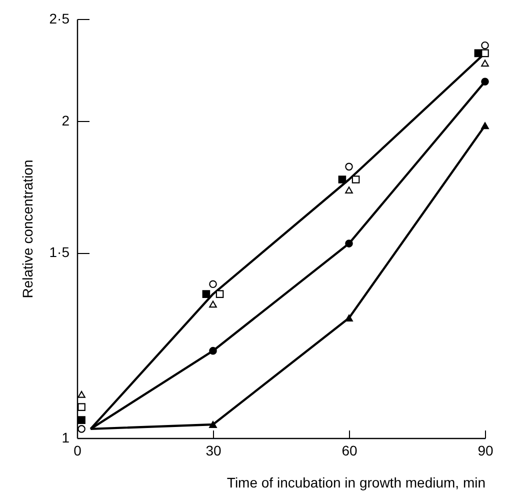 The width and height of the screenshot is (525, 502). Describe the element at coordinates (27, 229) in the screenshot. I see `y-axis-title: Relative concentration` at that location.